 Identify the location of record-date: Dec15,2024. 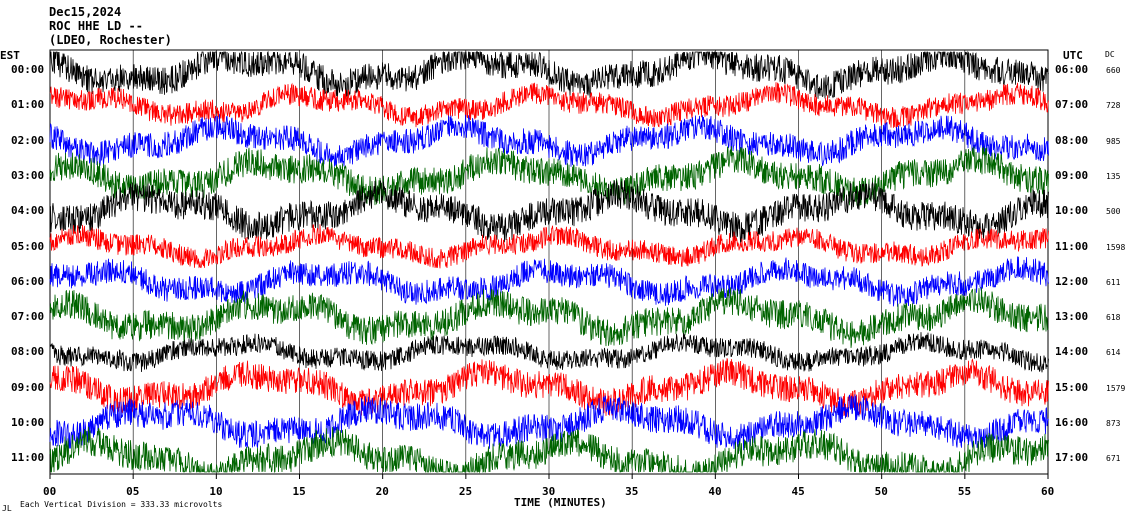
(85, 12).